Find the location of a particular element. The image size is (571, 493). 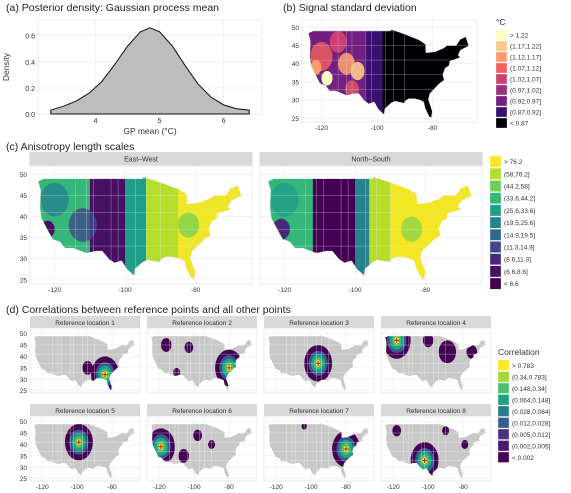

x-tick-label: 4 is located at coordinates (96, 121).